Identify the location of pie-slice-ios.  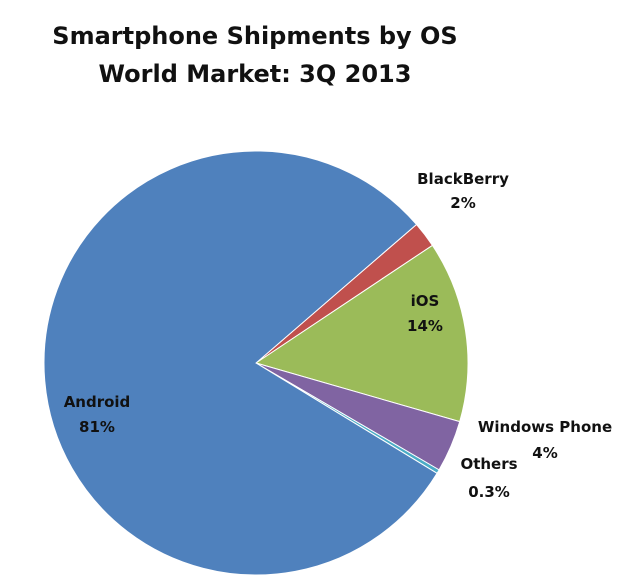
(361, 333).